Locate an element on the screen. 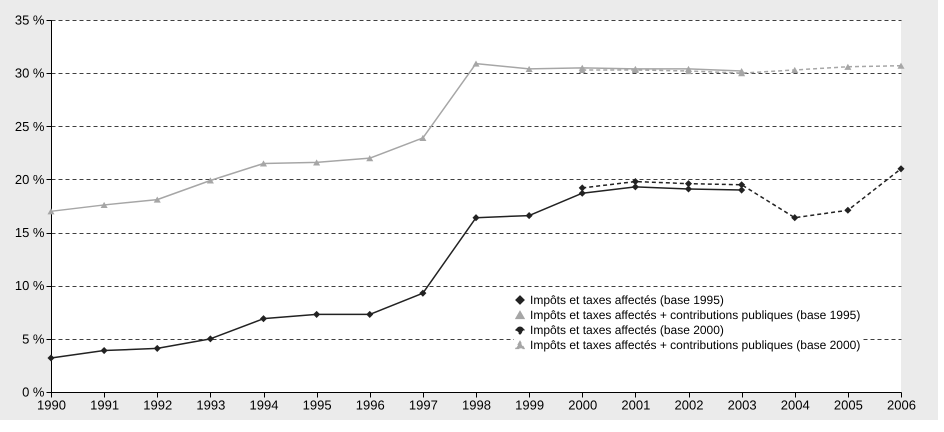  y-tick-label: 35 % is located at coordinates (29, 20).